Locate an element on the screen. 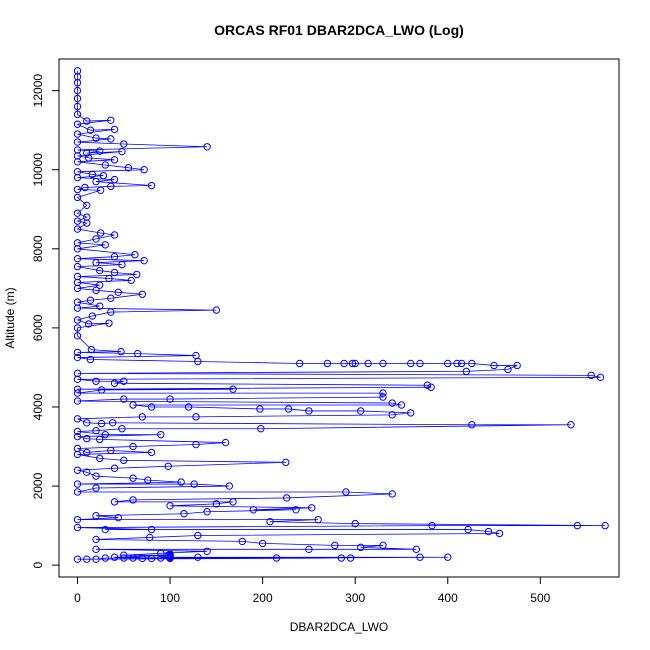 Image resolution: width=650 pixels, height=650 pixels. y-axis: 0 2000 4000 6000 8000 10000 12000 is located at coordinates (45, 321).